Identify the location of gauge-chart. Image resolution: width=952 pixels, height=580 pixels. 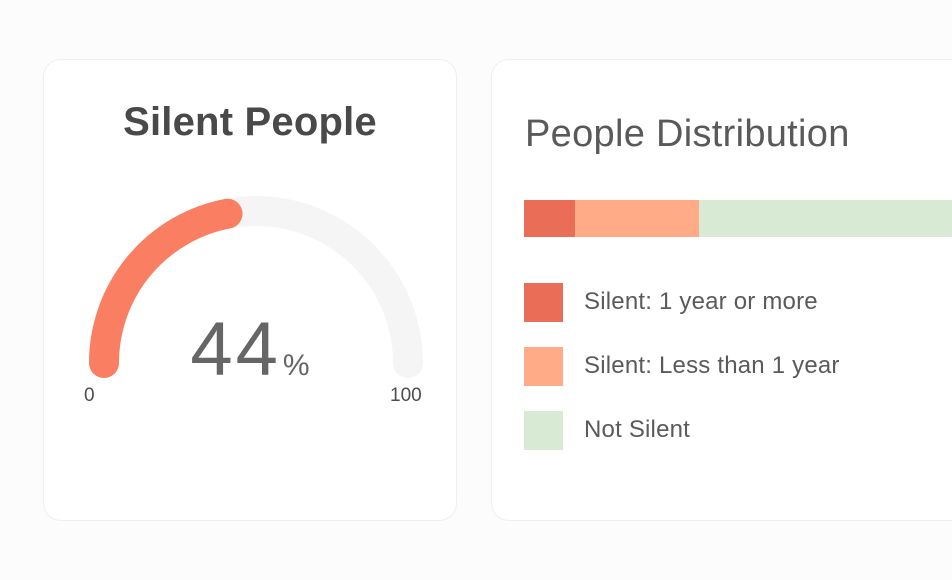
(256, 287).